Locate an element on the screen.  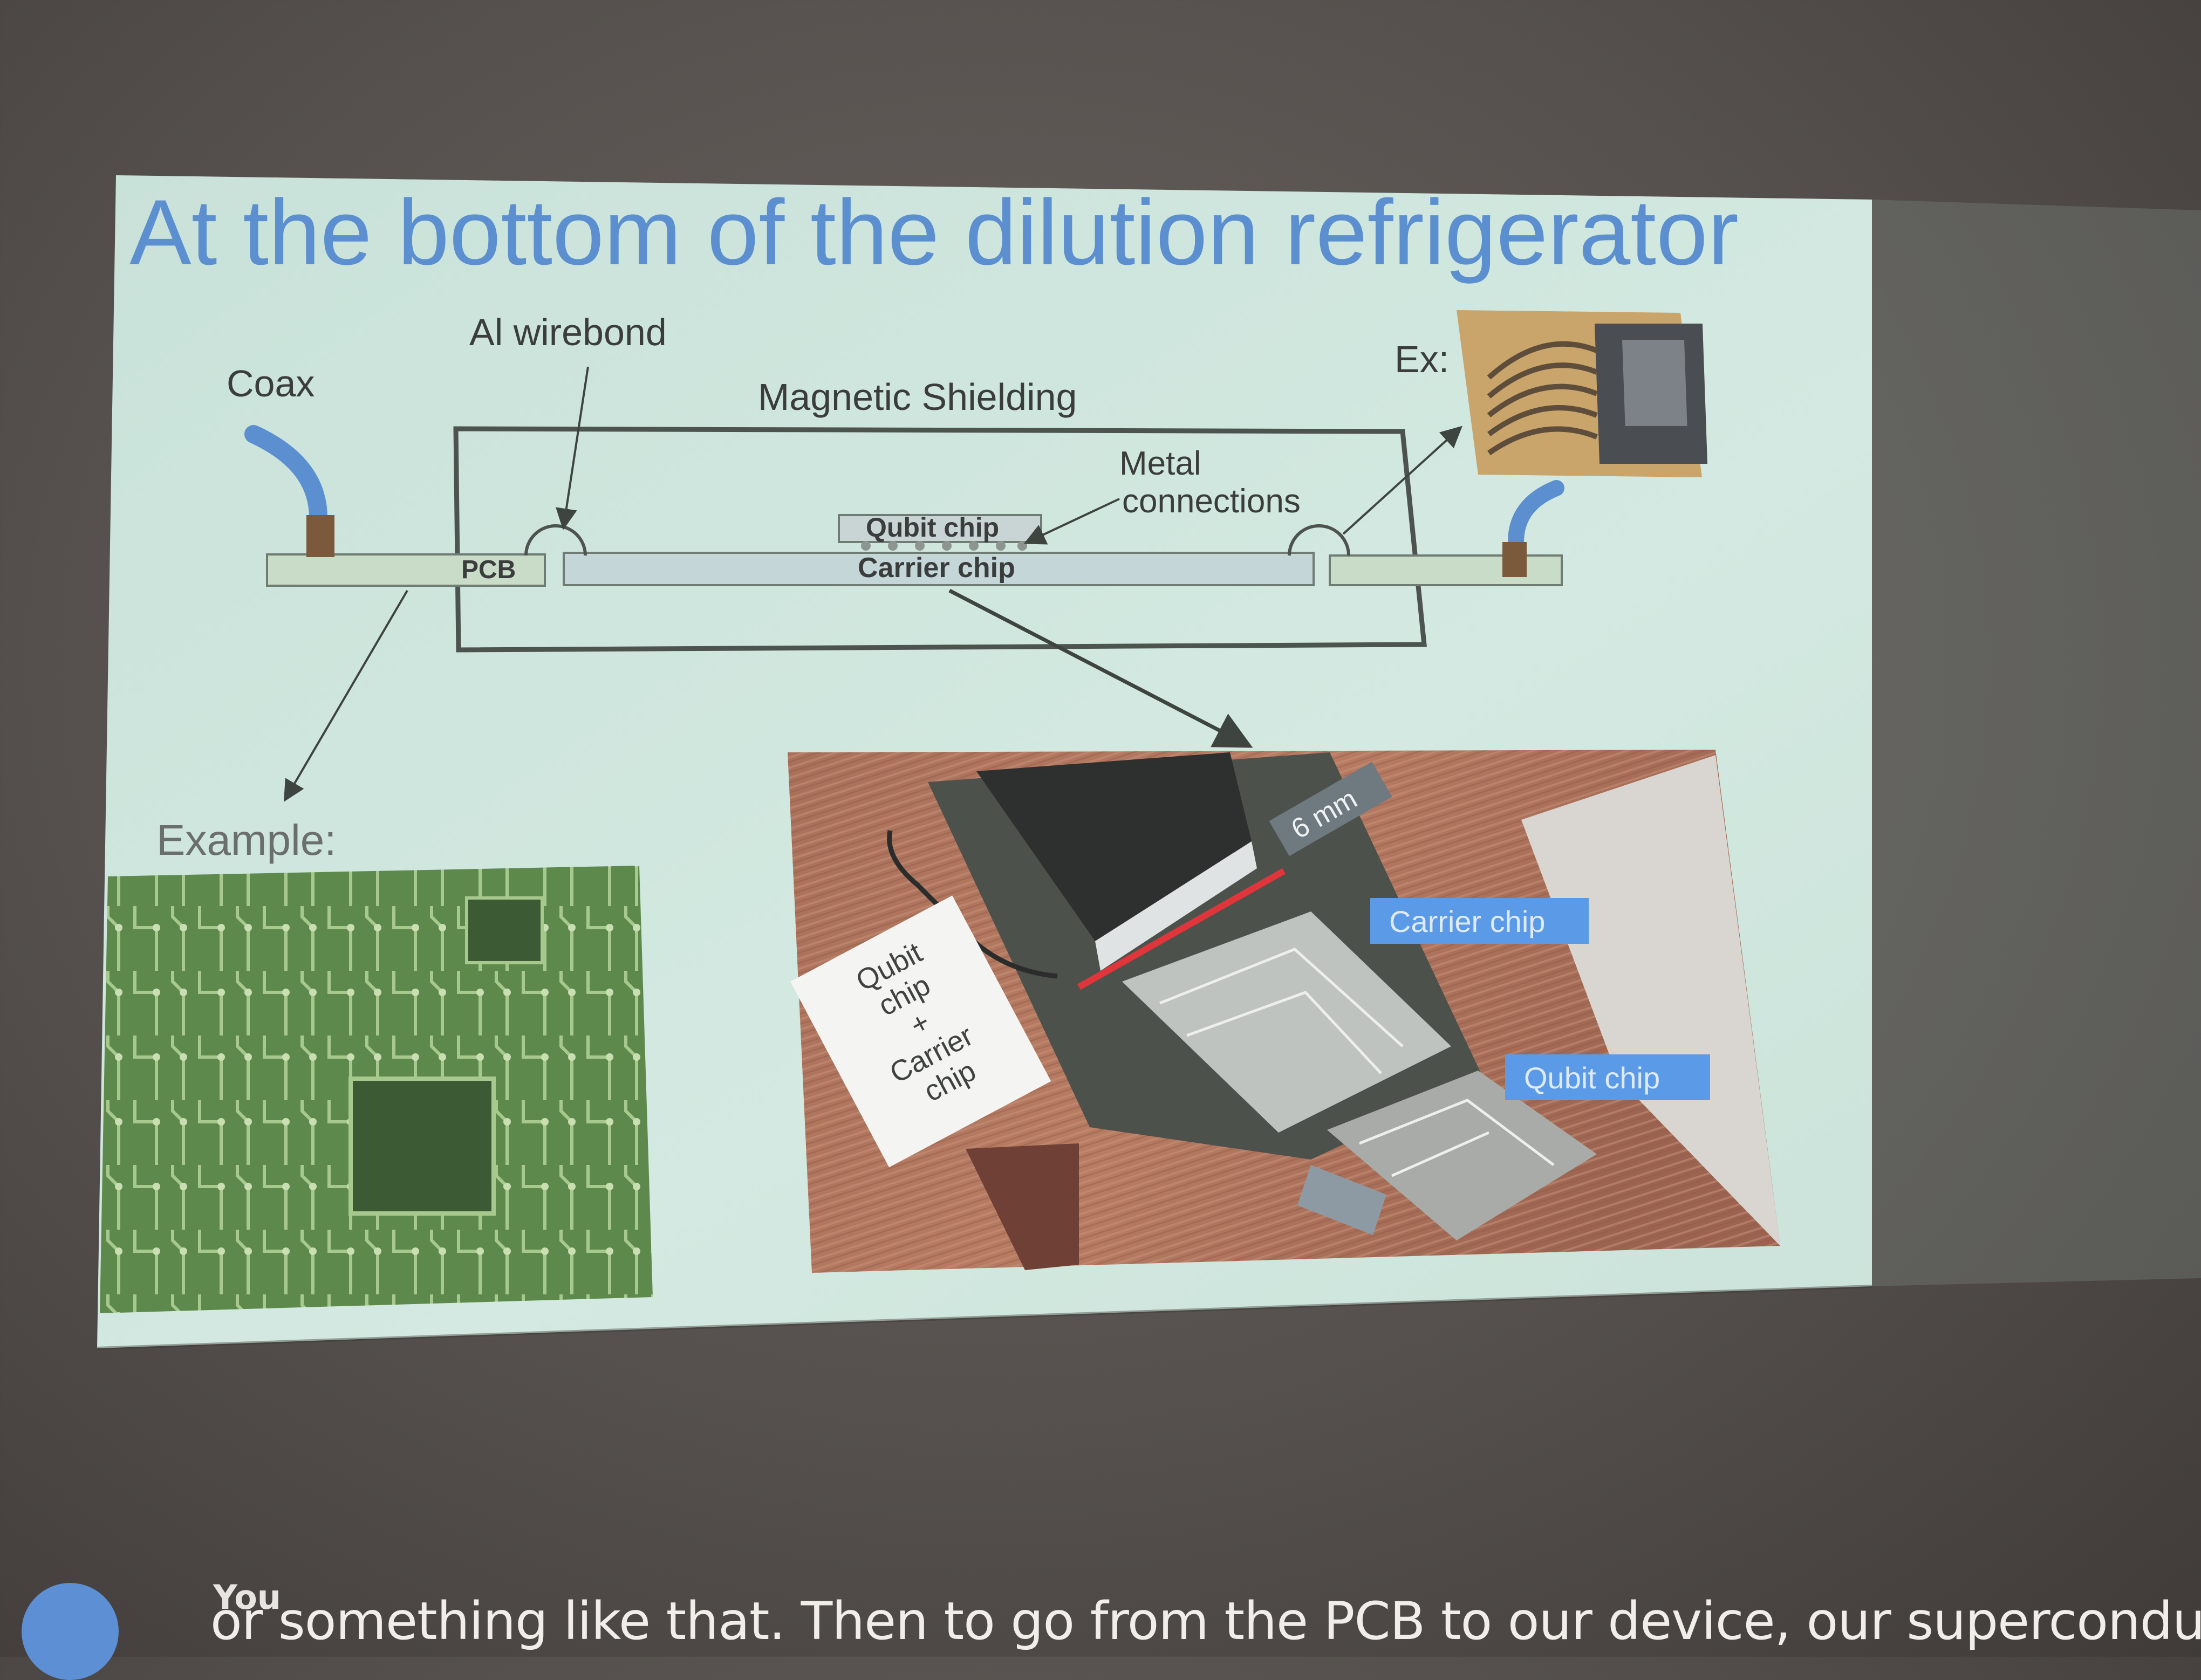
label-pcb: PCB is located at coordinates (488, 570).